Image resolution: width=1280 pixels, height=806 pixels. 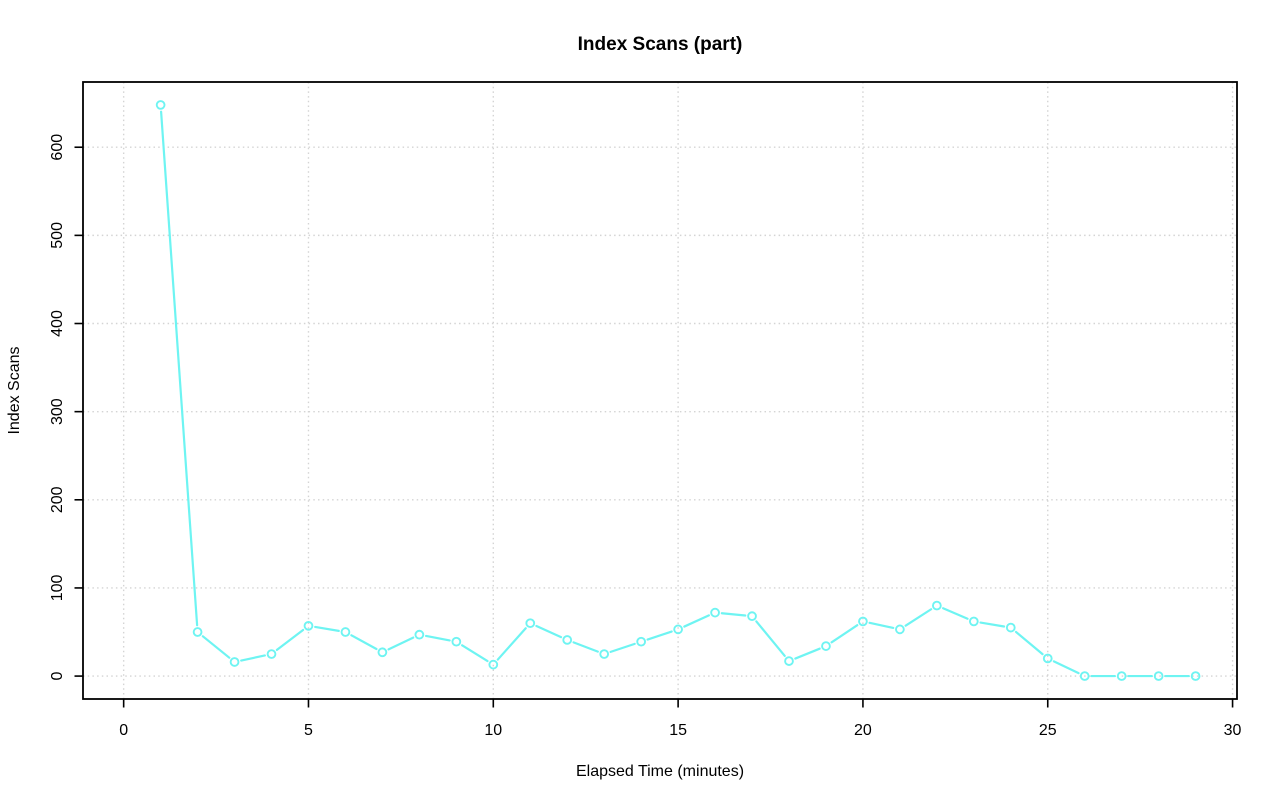 What do you see at coordinates (57, 676) in the screenshot?
I see `y-tick-label: 0` at bounding box center [57, 676].